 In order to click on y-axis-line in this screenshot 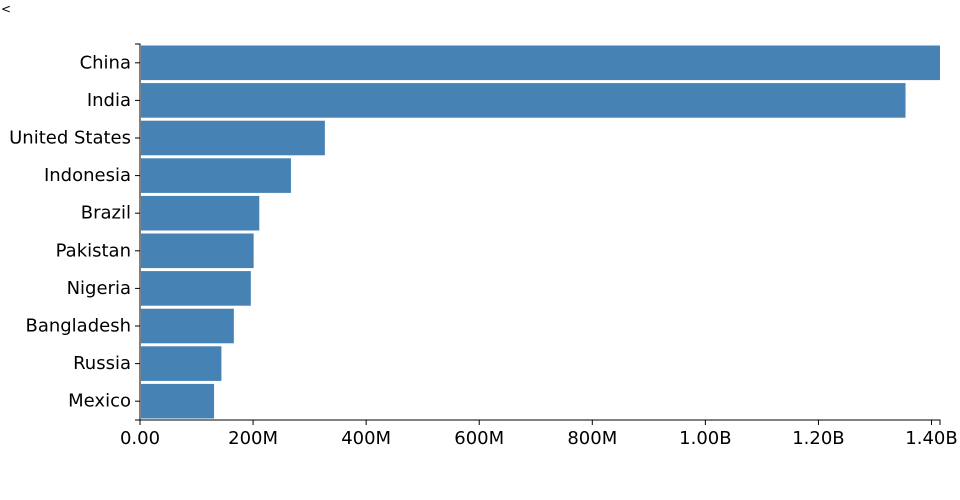, I will do `click(138, 232)`.